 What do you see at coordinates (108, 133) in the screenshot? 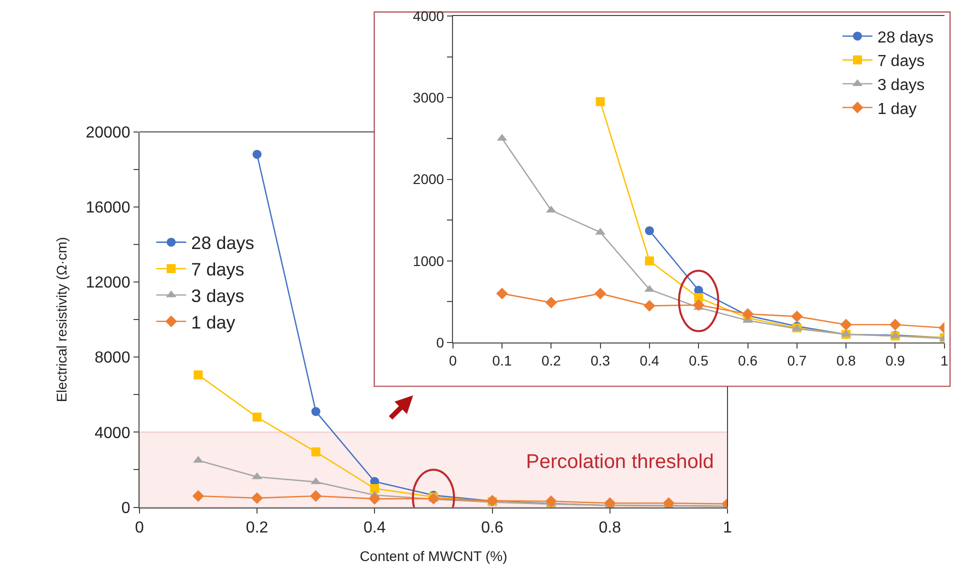
I see `y-tick-label: 20000` at bounding box center [108, 133].